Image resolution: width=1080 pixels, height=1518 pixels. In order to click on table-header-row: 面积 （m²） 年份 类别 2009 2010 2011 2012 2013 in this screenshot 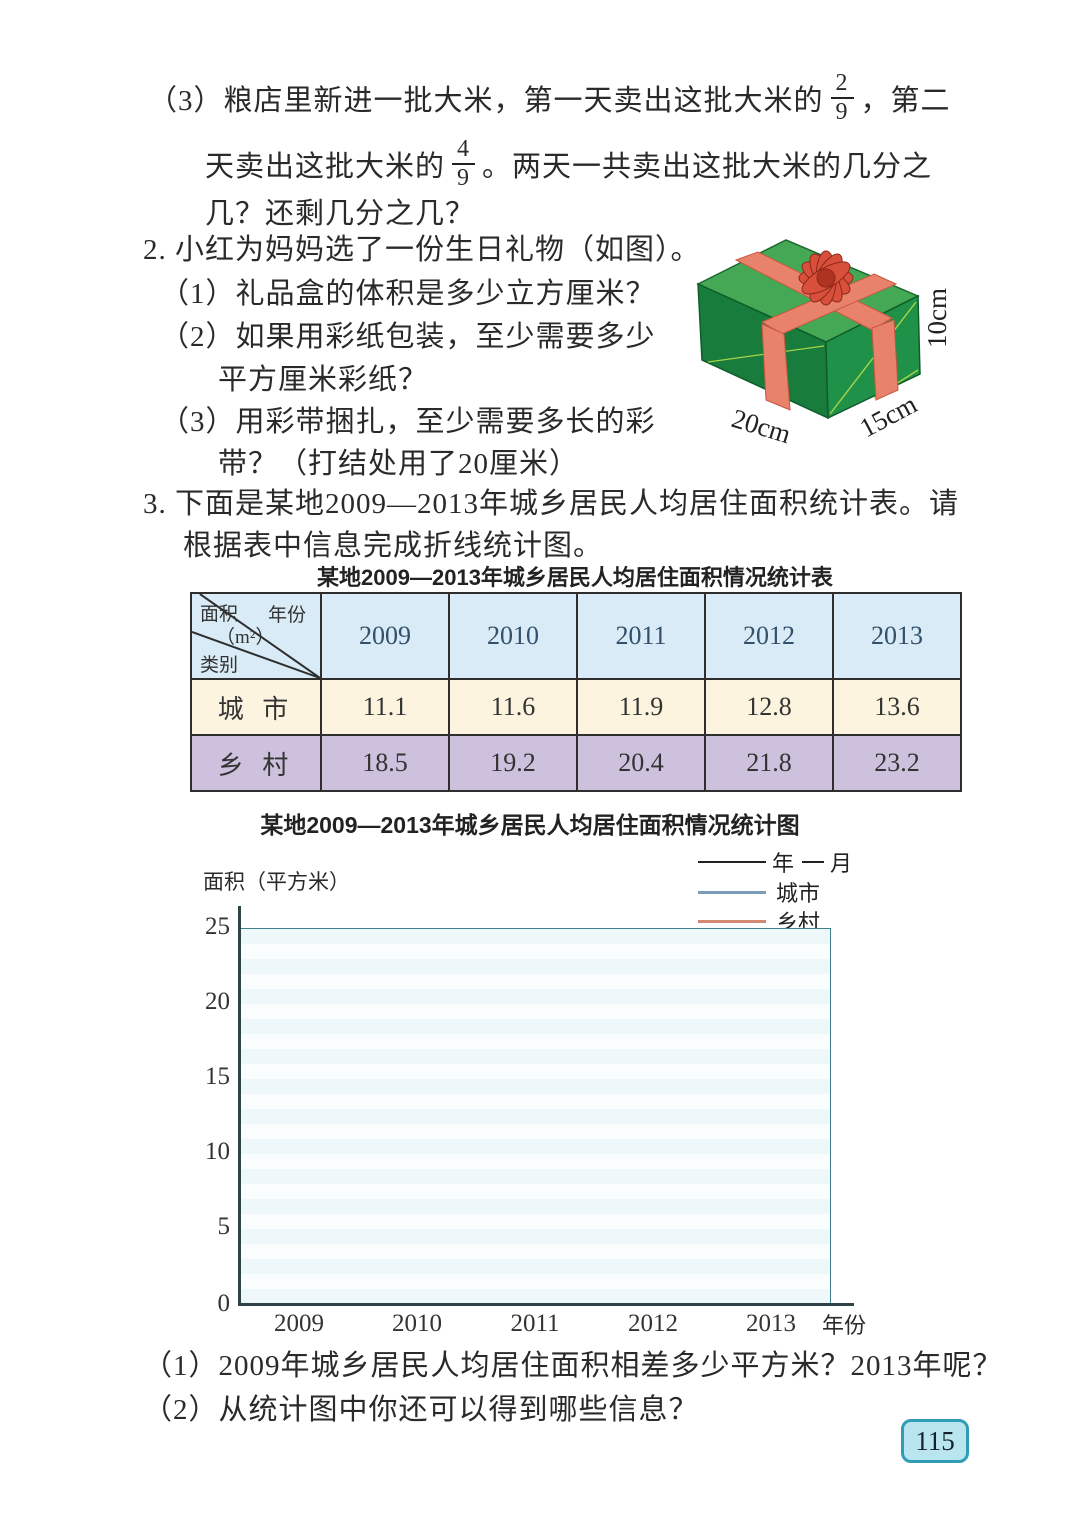, I will do `click(576, 636)`.